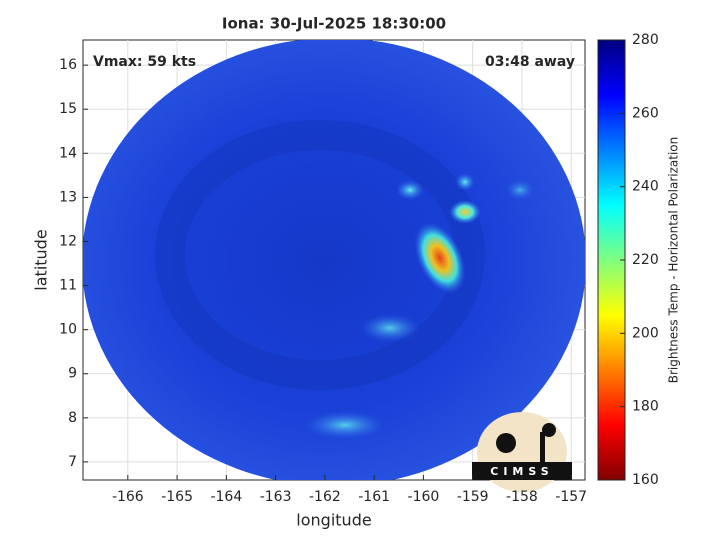 The height and width of the screenshot is (540, 720). What do you see at coordinates (68, 330) in the screenshot?
I see `y-tick-label: 10` at bounding box center [68, 330].